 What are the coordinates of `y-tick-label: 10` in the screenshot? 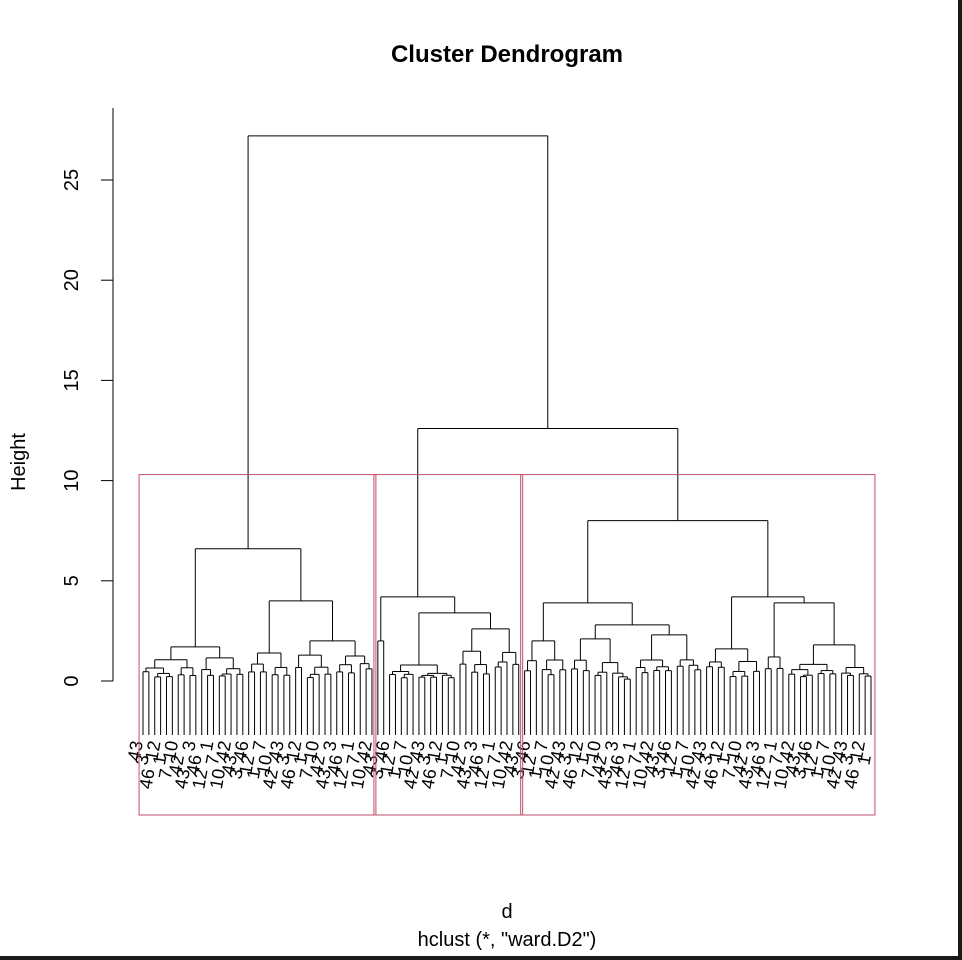 It's located at (72, 480).